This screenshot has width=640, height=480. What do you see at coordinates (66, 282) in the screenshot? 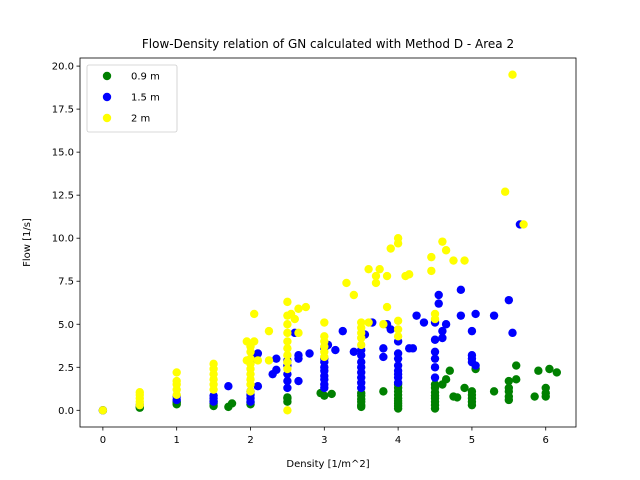
I see `y-tick-label: 7.5` at bounding box center [66, 282].